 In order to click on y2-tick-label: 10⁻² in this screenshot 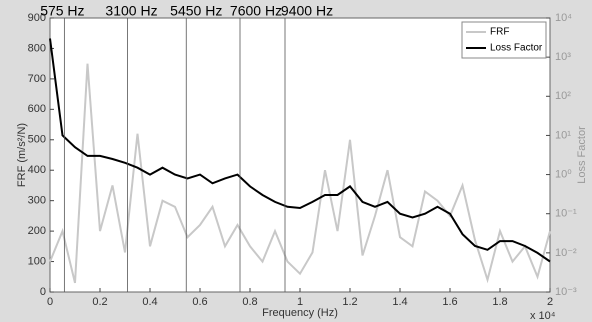, I will do `click(566, 253)`.